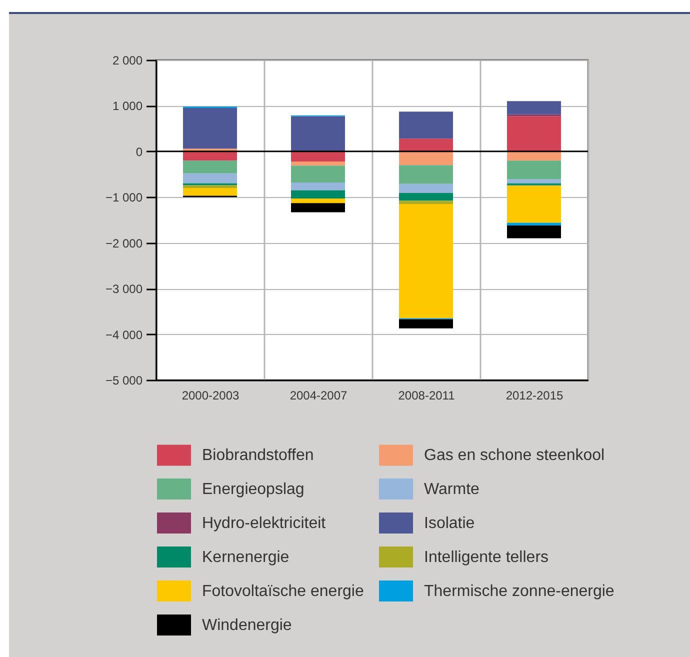  What do you see at coordinates (124, 197) in the screenshot?
I see `y-tick-label: −1 000` at bounding box center [124, 197].